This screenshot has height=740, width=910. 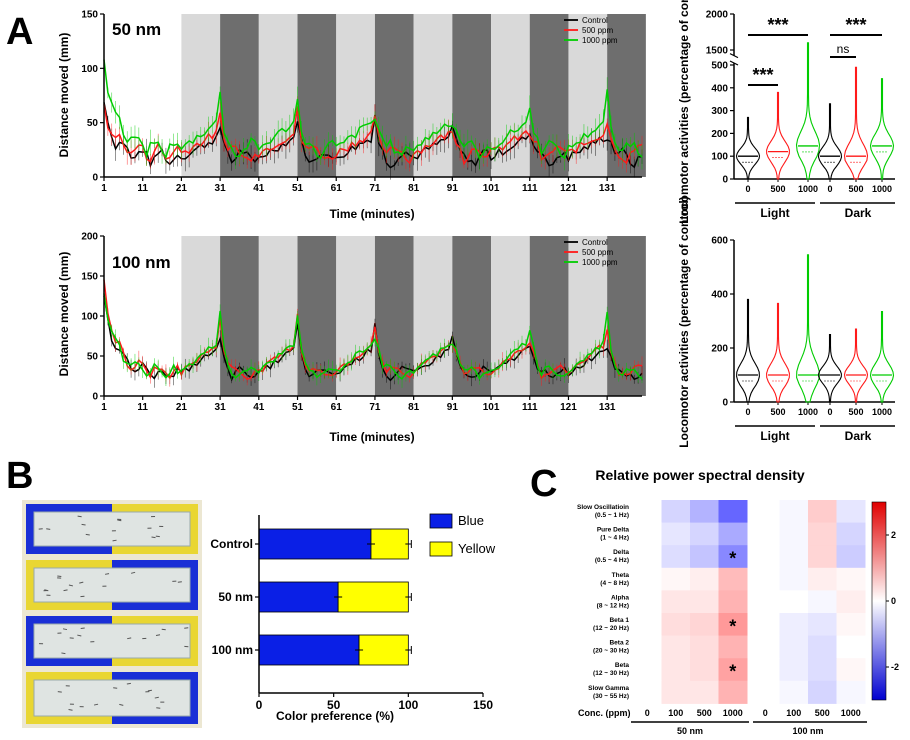 What do you see at coordinates (337, 188) in the screenshot?
I see `x-tick-label: 61` at bounding box center [337, 188].